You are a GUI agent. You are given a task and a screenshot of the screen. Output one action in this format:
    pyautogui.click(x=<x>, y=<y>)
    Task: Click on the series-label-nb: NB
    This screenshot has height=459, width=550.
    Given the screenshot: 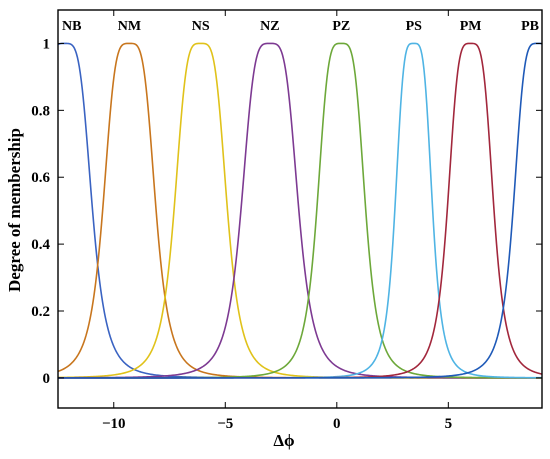 What is the action you would take?
    pyautogui.click(x=71, y=26)
    